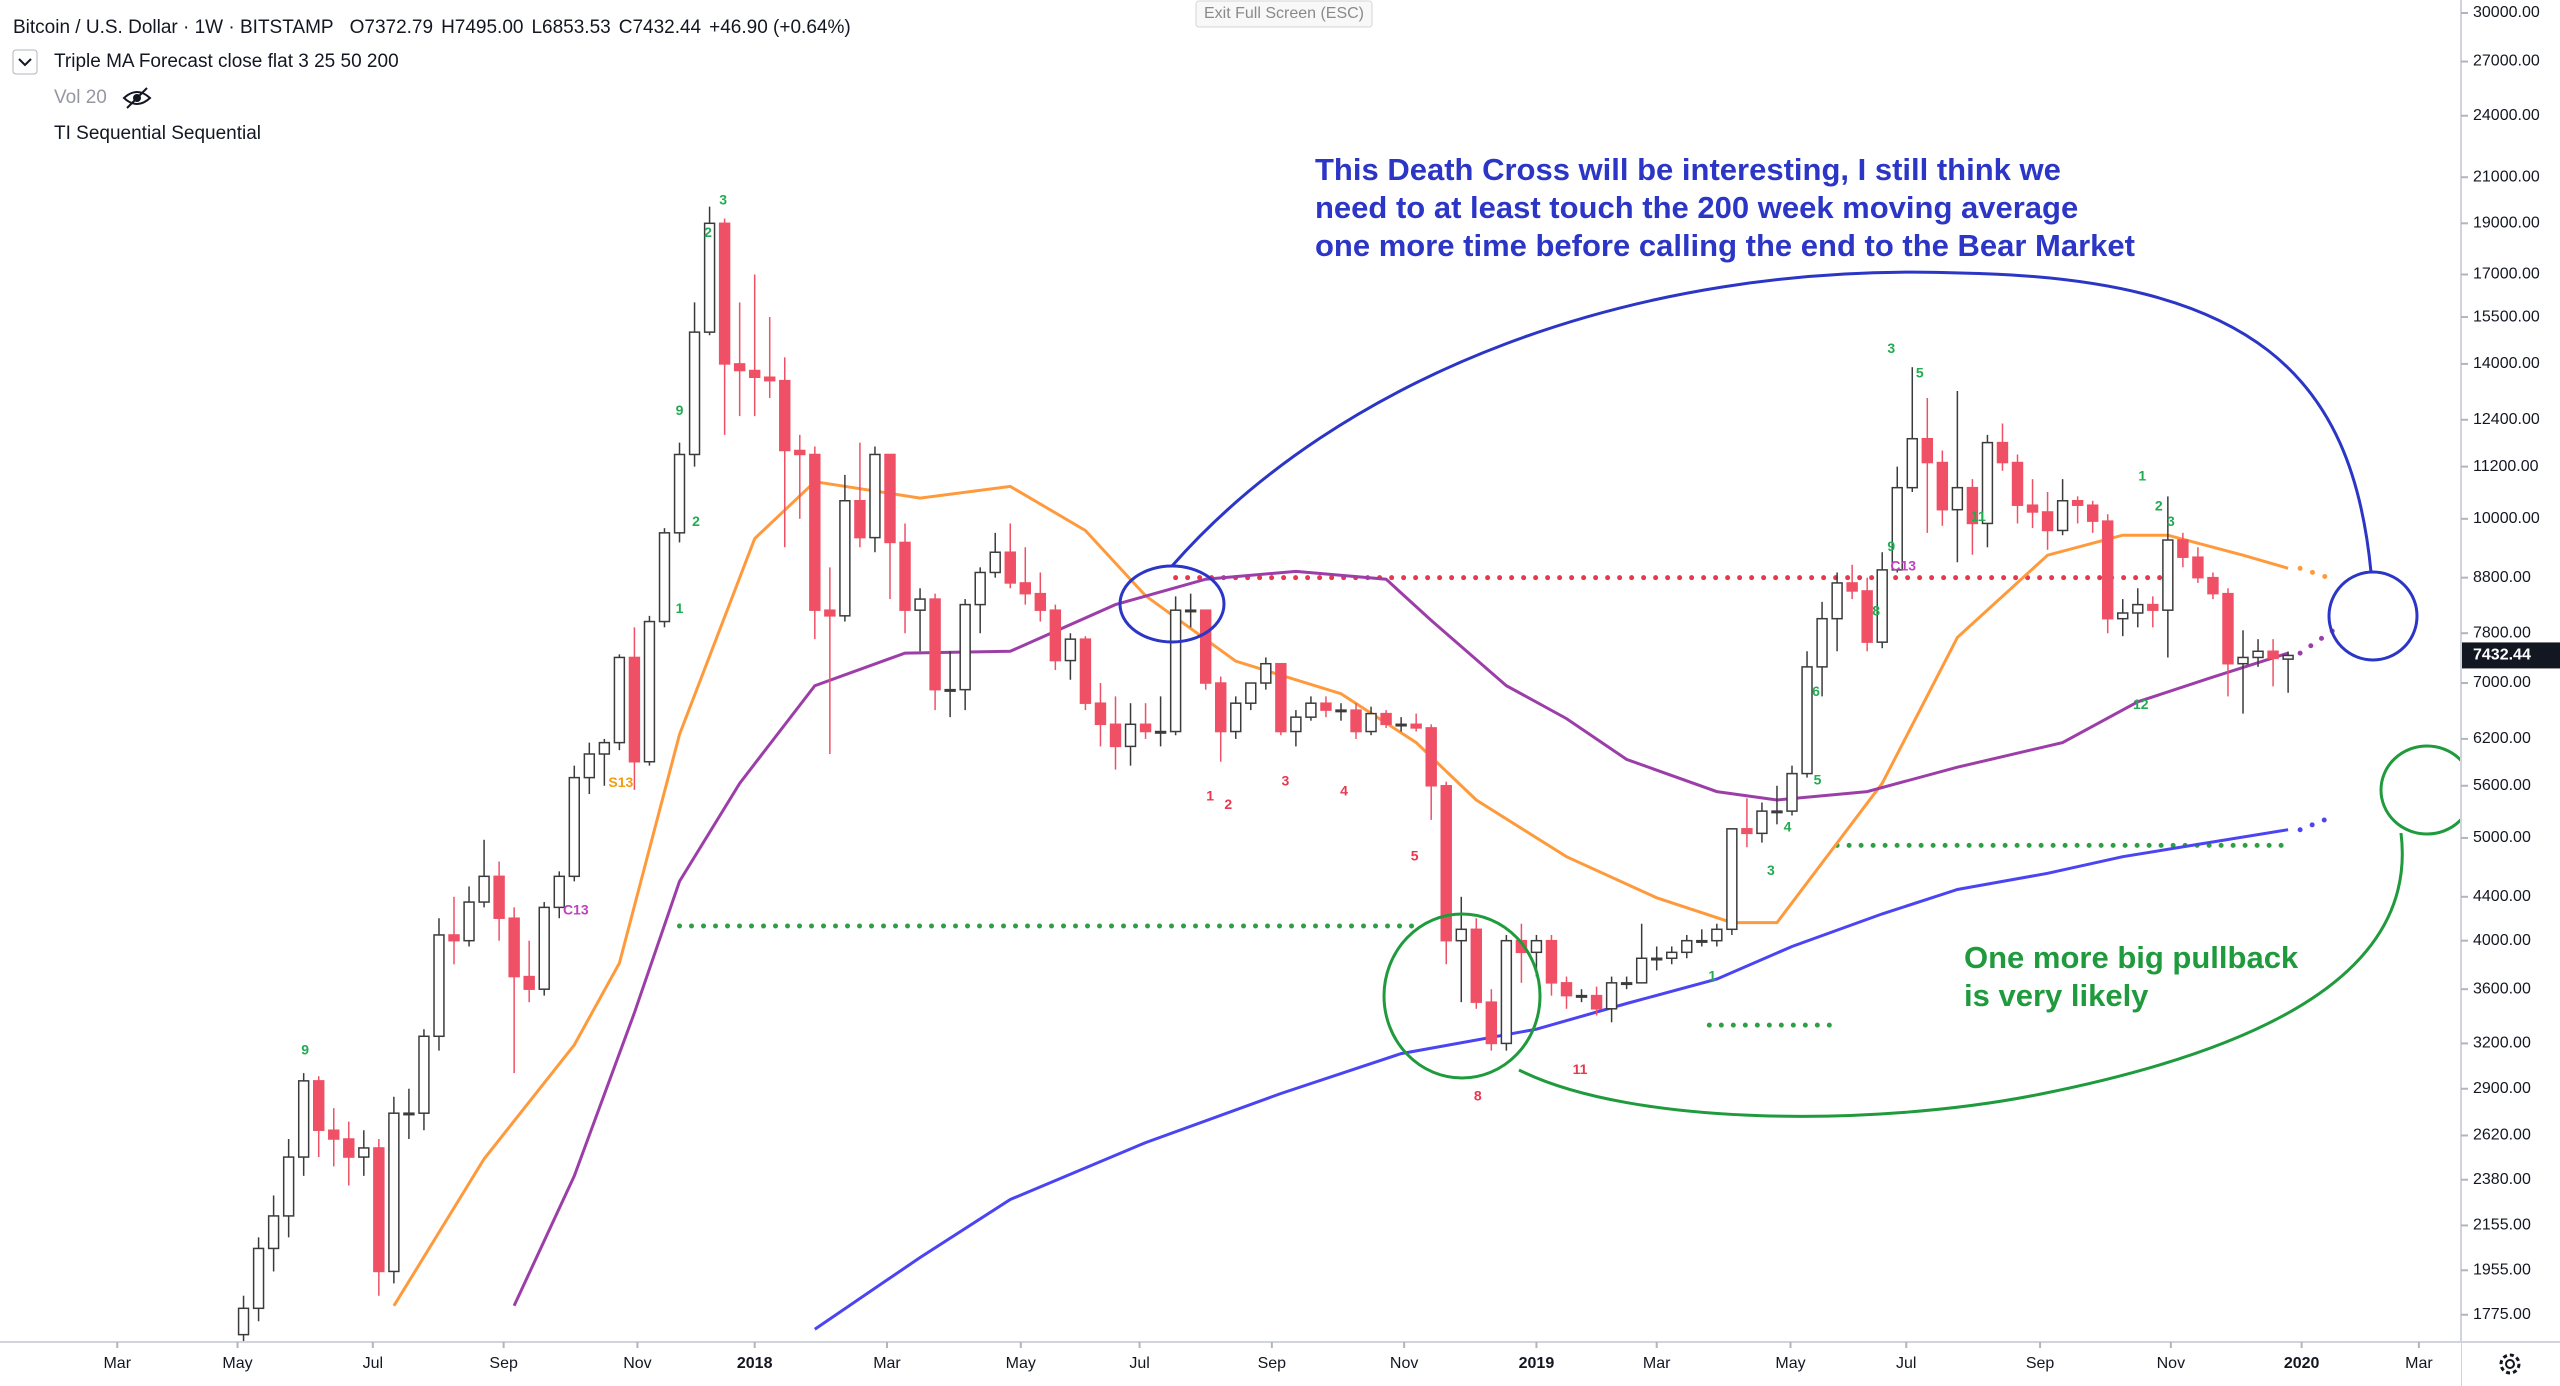  I want to click on gear-hub, so click(2510, 1364).